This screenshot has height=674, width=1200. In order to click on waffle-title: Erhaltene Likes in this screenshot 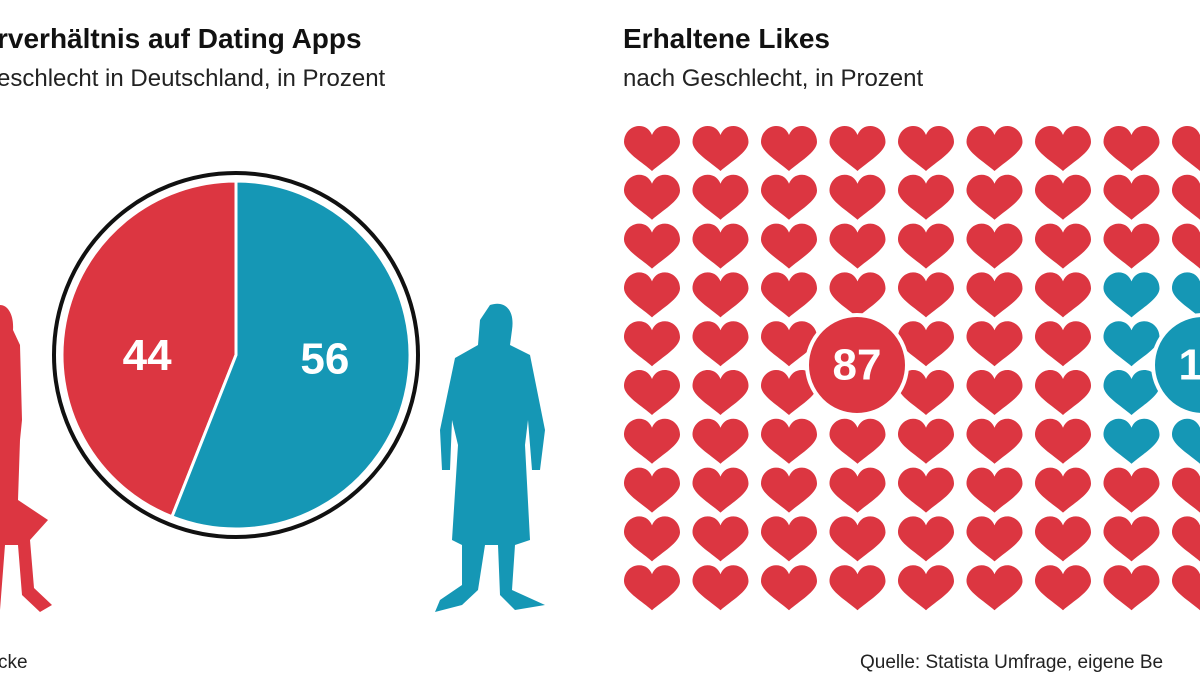, I will do `click(726, 38)`.